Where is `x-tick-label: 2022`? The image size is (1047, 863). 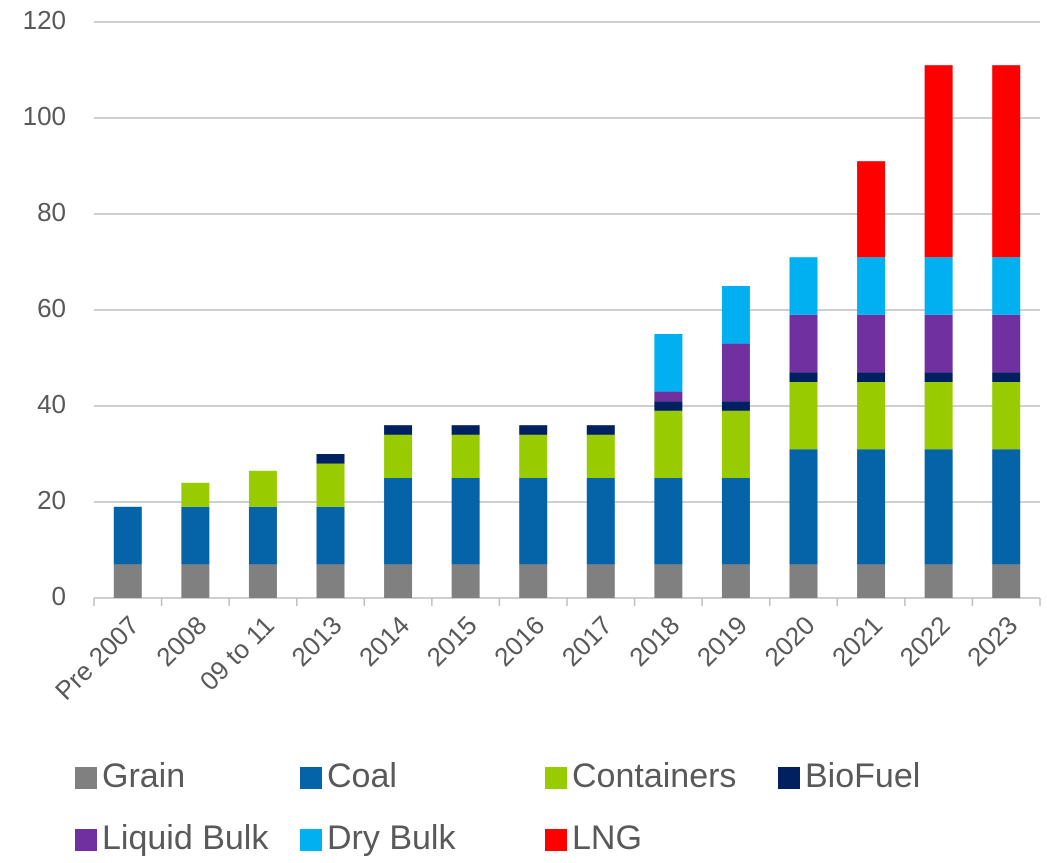 x-tick-label: 2022 is located at coordinates (925, 641).